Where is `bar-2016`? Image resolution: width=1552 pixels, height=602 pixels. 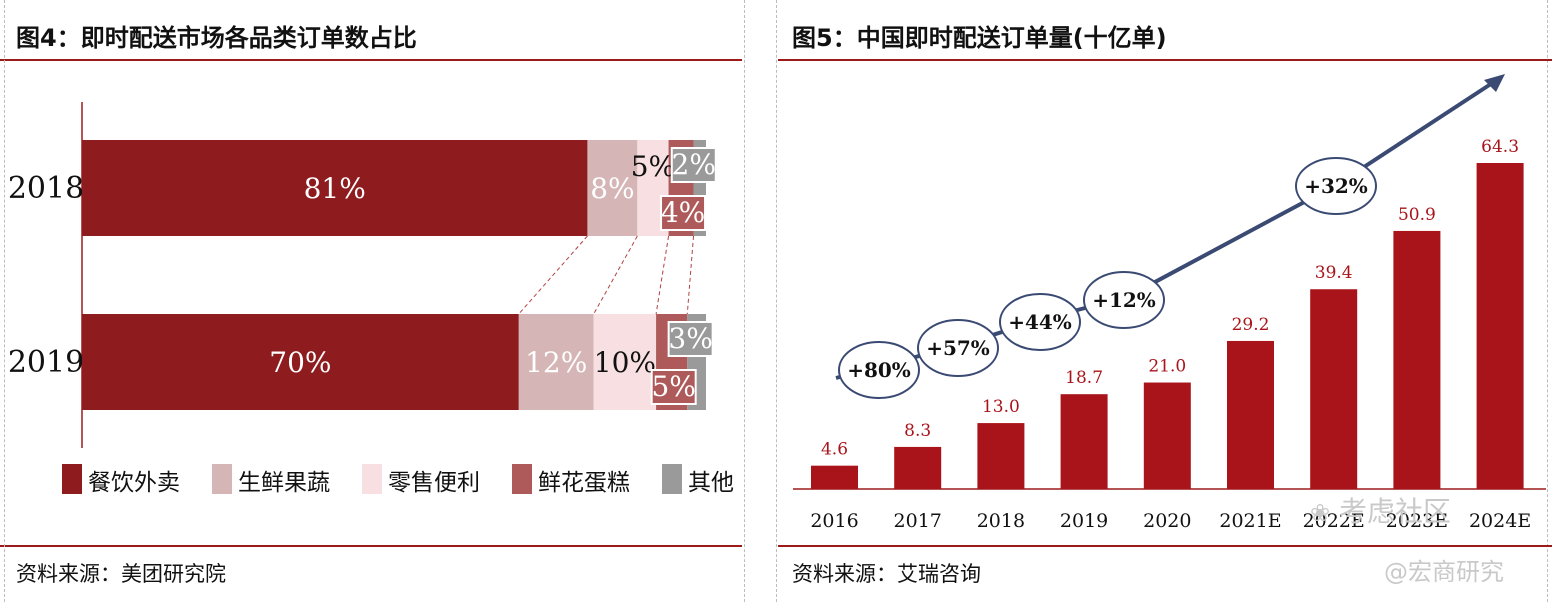 bar-2016 is located at coordinates (834, 477).